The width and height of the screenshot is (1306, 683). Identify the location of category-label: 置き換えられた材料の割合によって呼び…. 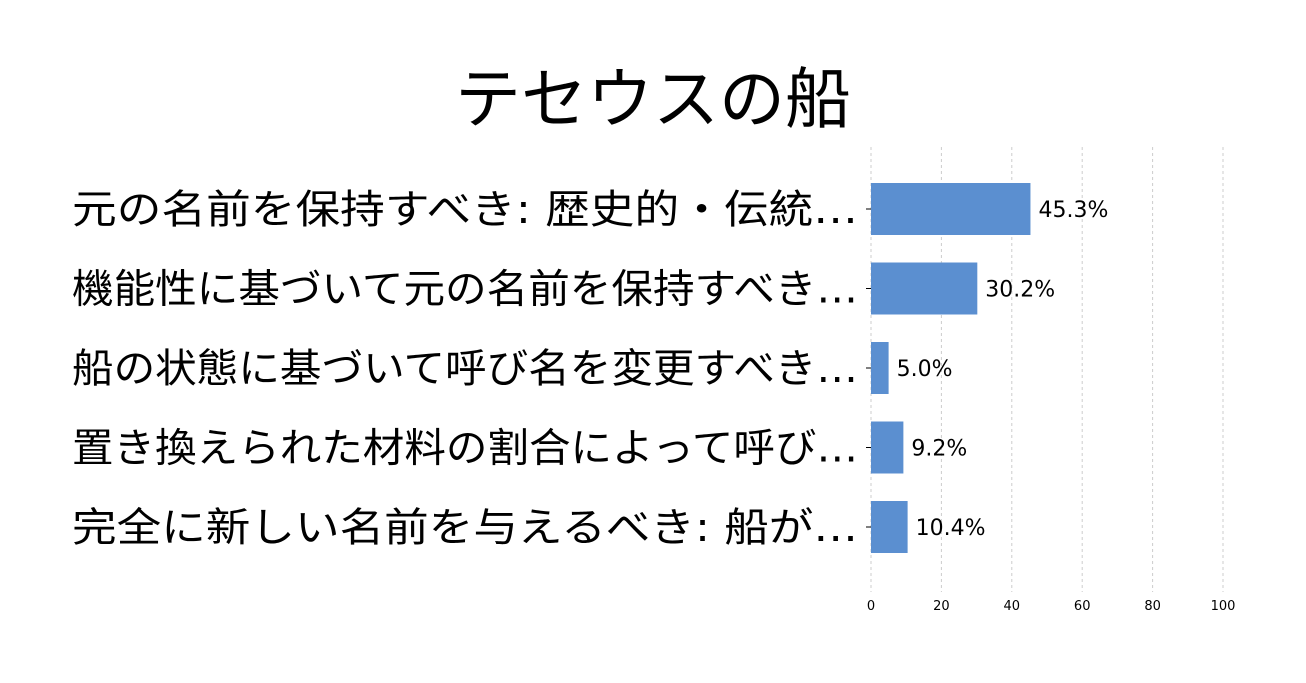
(465, 449).